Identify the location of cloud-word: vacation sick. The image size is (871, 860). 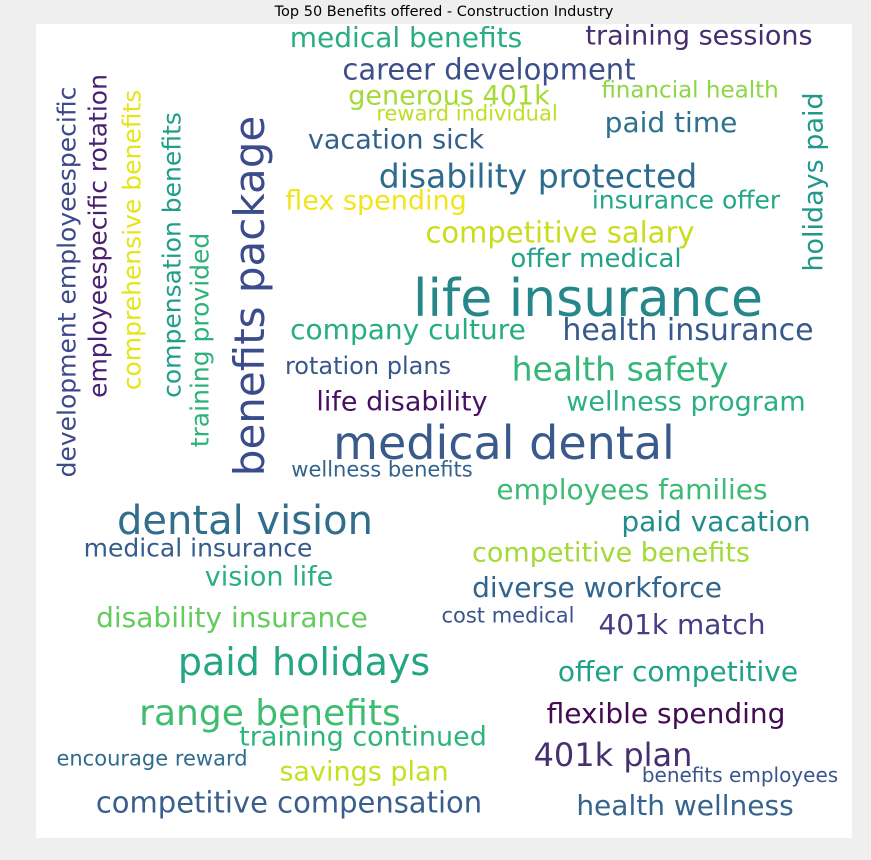
(396, 140).